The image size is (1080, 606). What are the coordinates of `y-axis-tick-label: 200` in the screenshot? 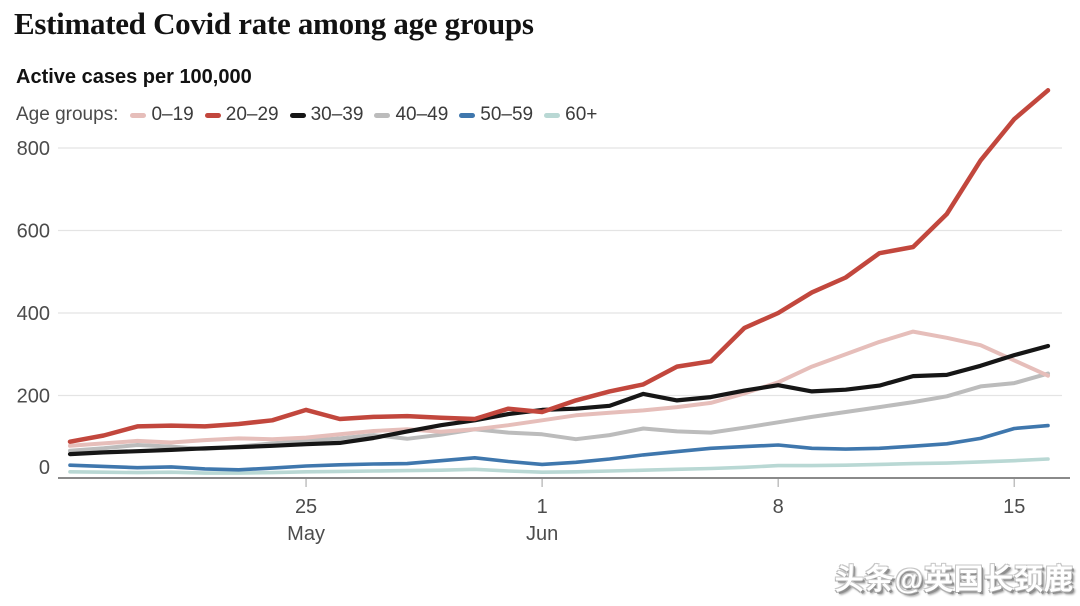 It's located at (33, 397).